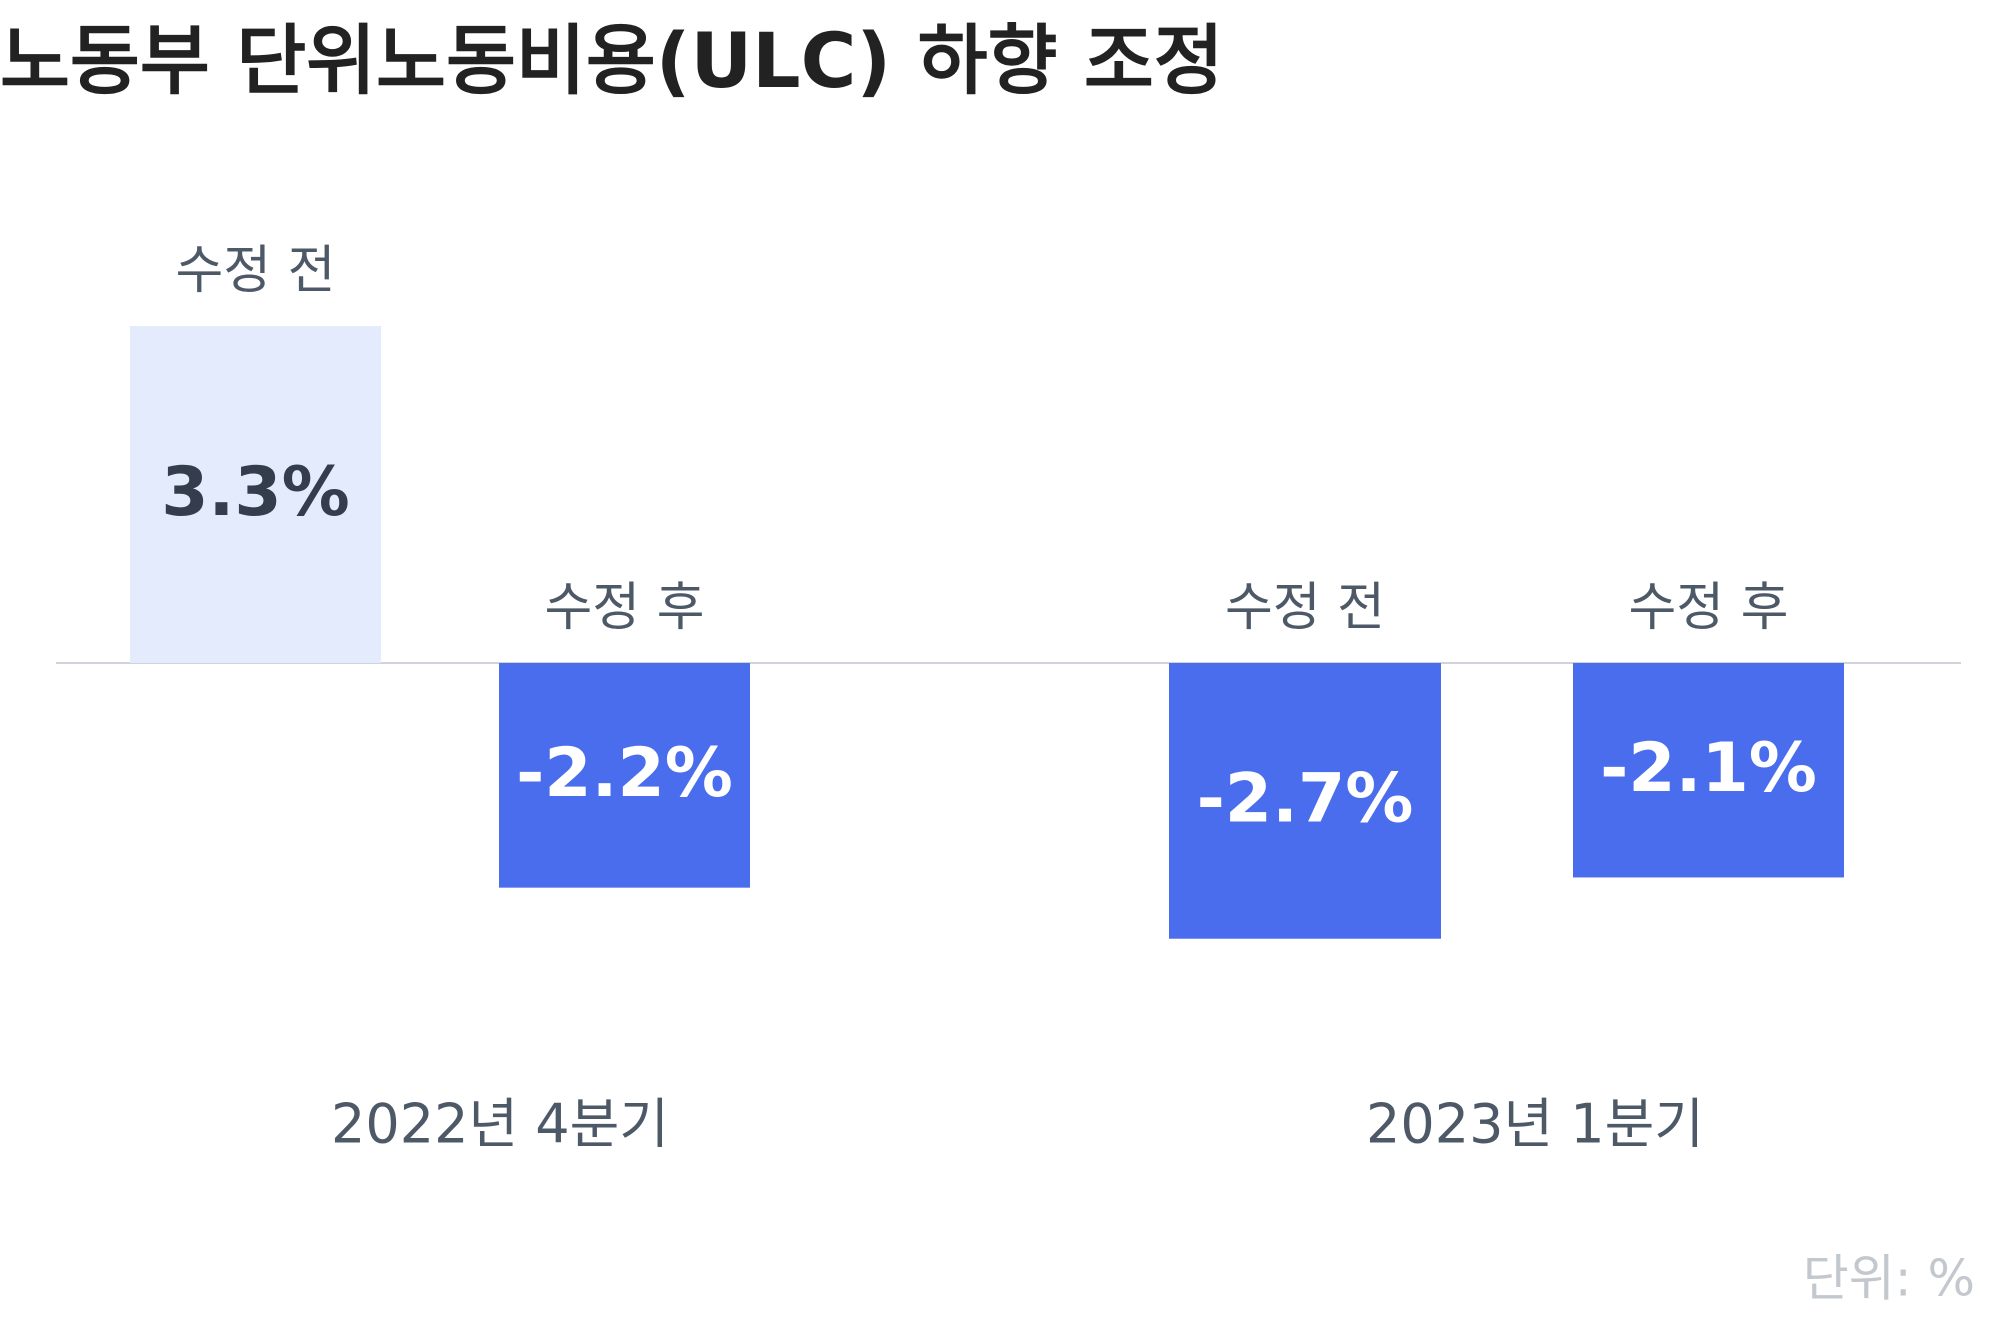 The width and height of the screenshot is (2000, 1327). I want to click on x-tick-label: 2023년 1분기, so click(1535, 1124).